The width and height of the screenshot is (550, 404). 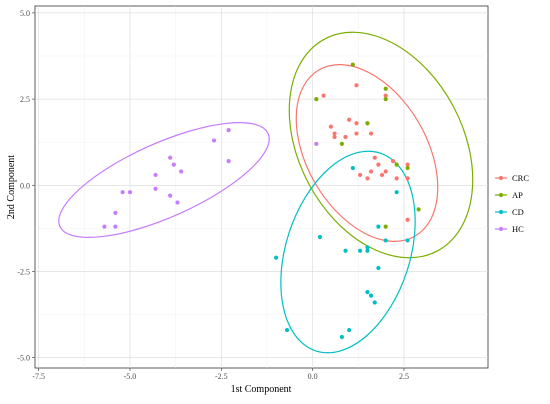 What do you see at coordinates (164, 180) in the screenshot?
I see `ellipse-hc` at bounding box center [164, 180].